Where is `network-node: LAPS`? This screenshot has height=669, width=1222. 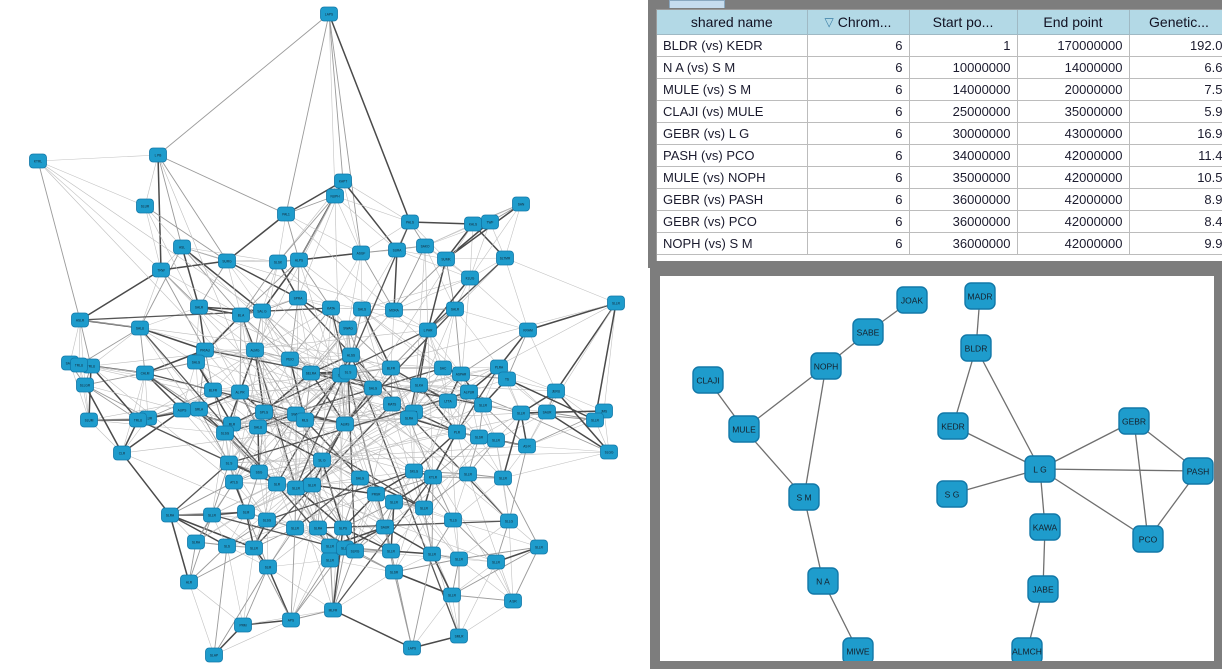
network-node: LAPS is located at coordinates (412, 648).